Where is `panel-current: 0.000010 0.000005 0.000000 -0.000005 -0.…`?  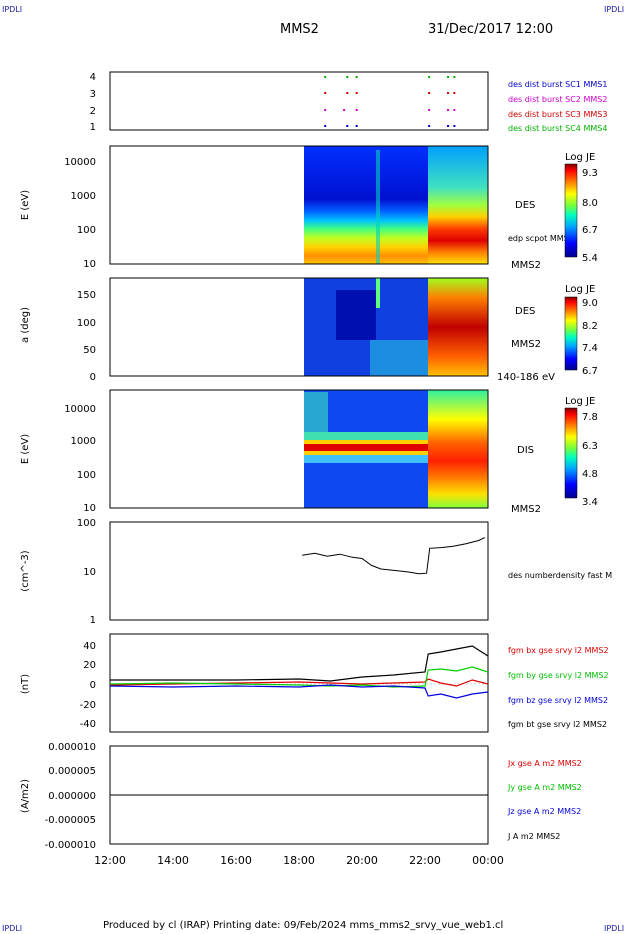 panel-current: 0.000010 0.000005 0.000000 -0.000005 -0.… is located at coordinates (301, 796).